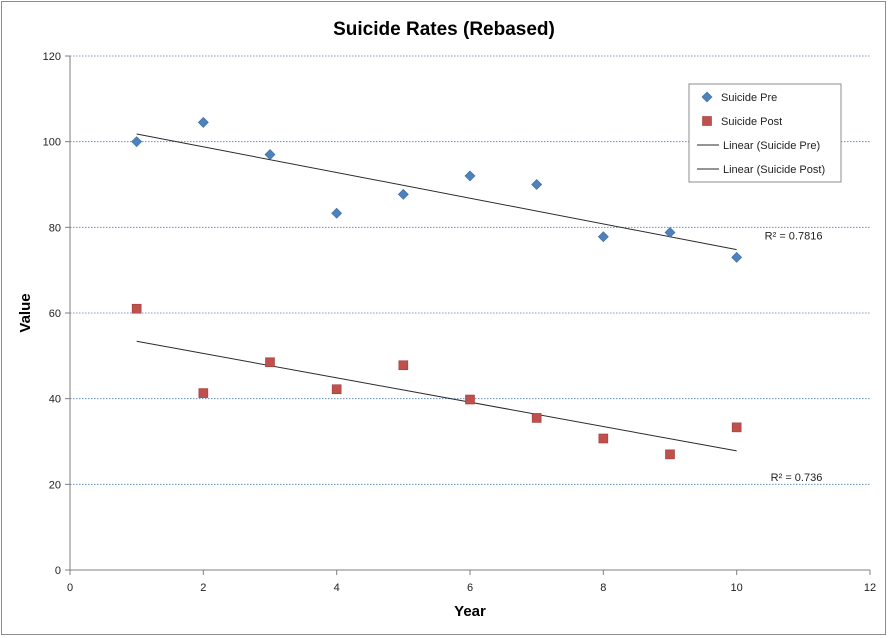  I want to click on r-squared-label: R² = 0.736, so click(797, 478).